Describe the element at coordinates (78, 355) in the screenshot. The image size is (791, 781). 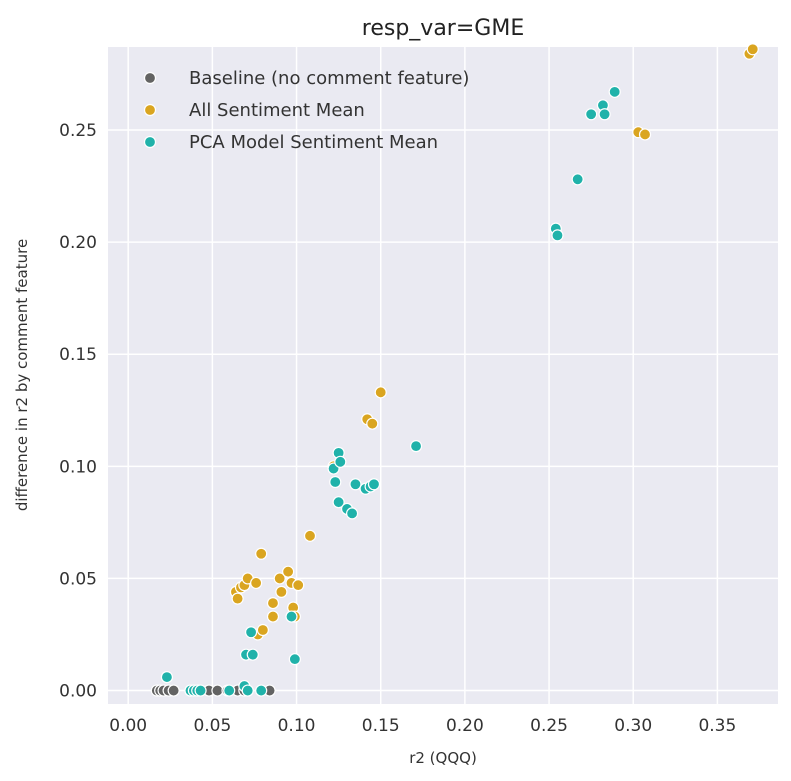
I see `y-tick-label: 0.15` at that location.